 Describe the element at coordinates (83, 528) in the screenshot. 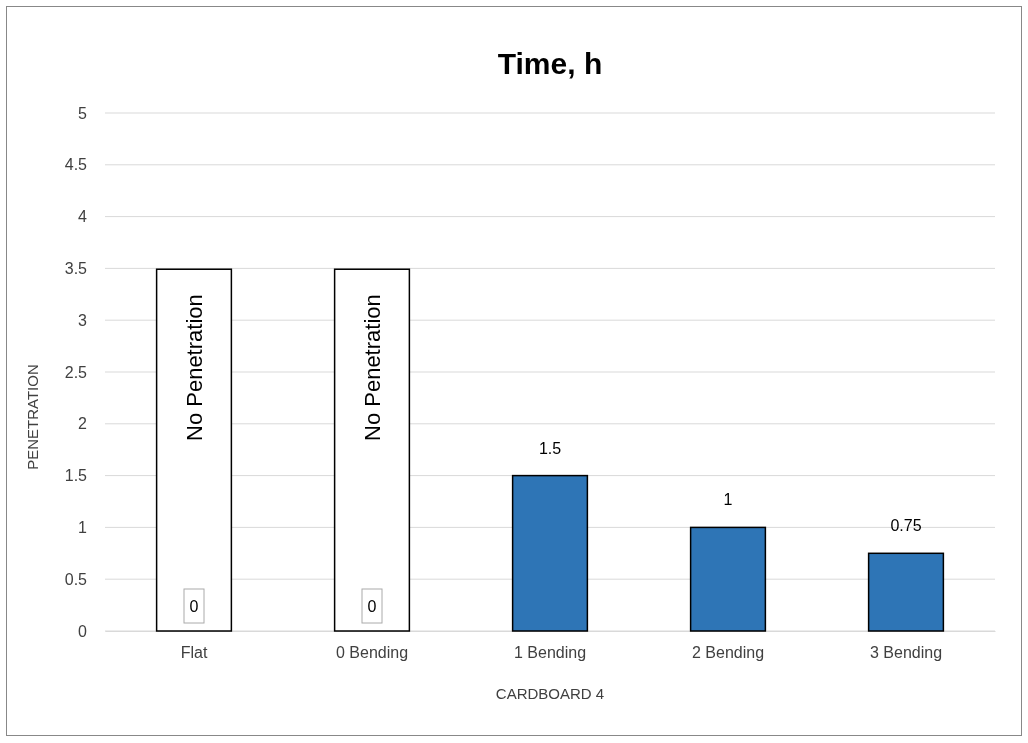

I see `y-tick-label: 1` at that location.